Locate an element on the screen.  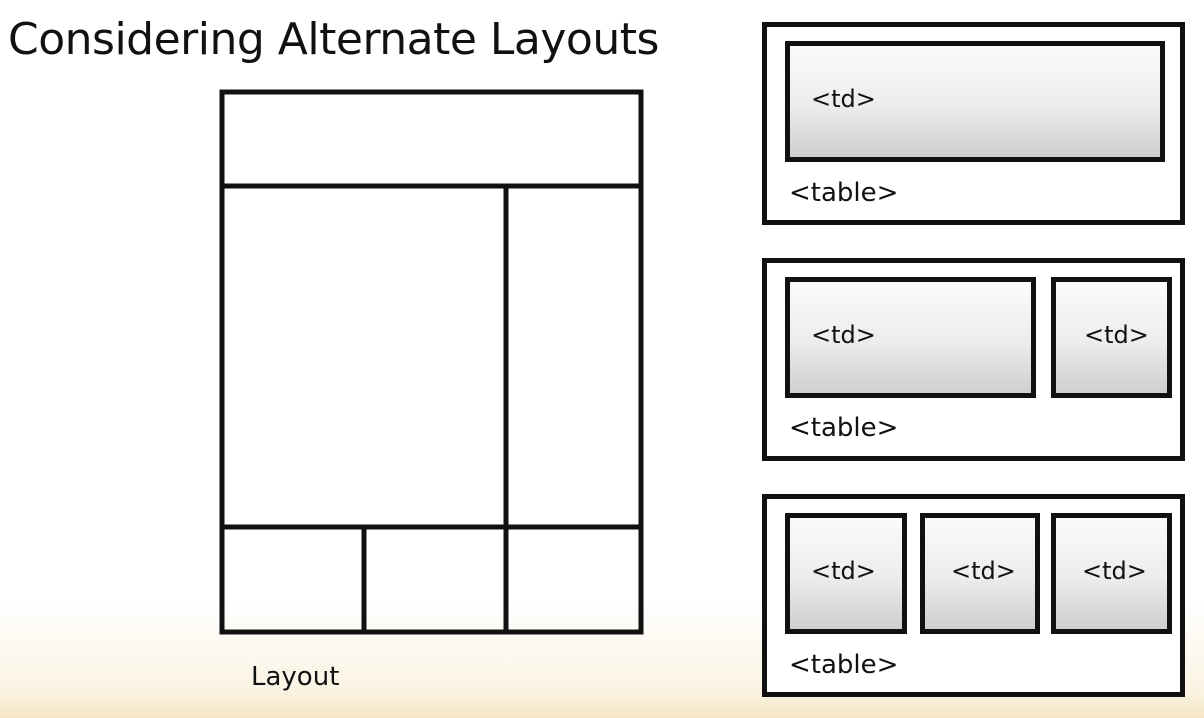
table-one-cell: <td> <table> is located at coordinates (973, 123).